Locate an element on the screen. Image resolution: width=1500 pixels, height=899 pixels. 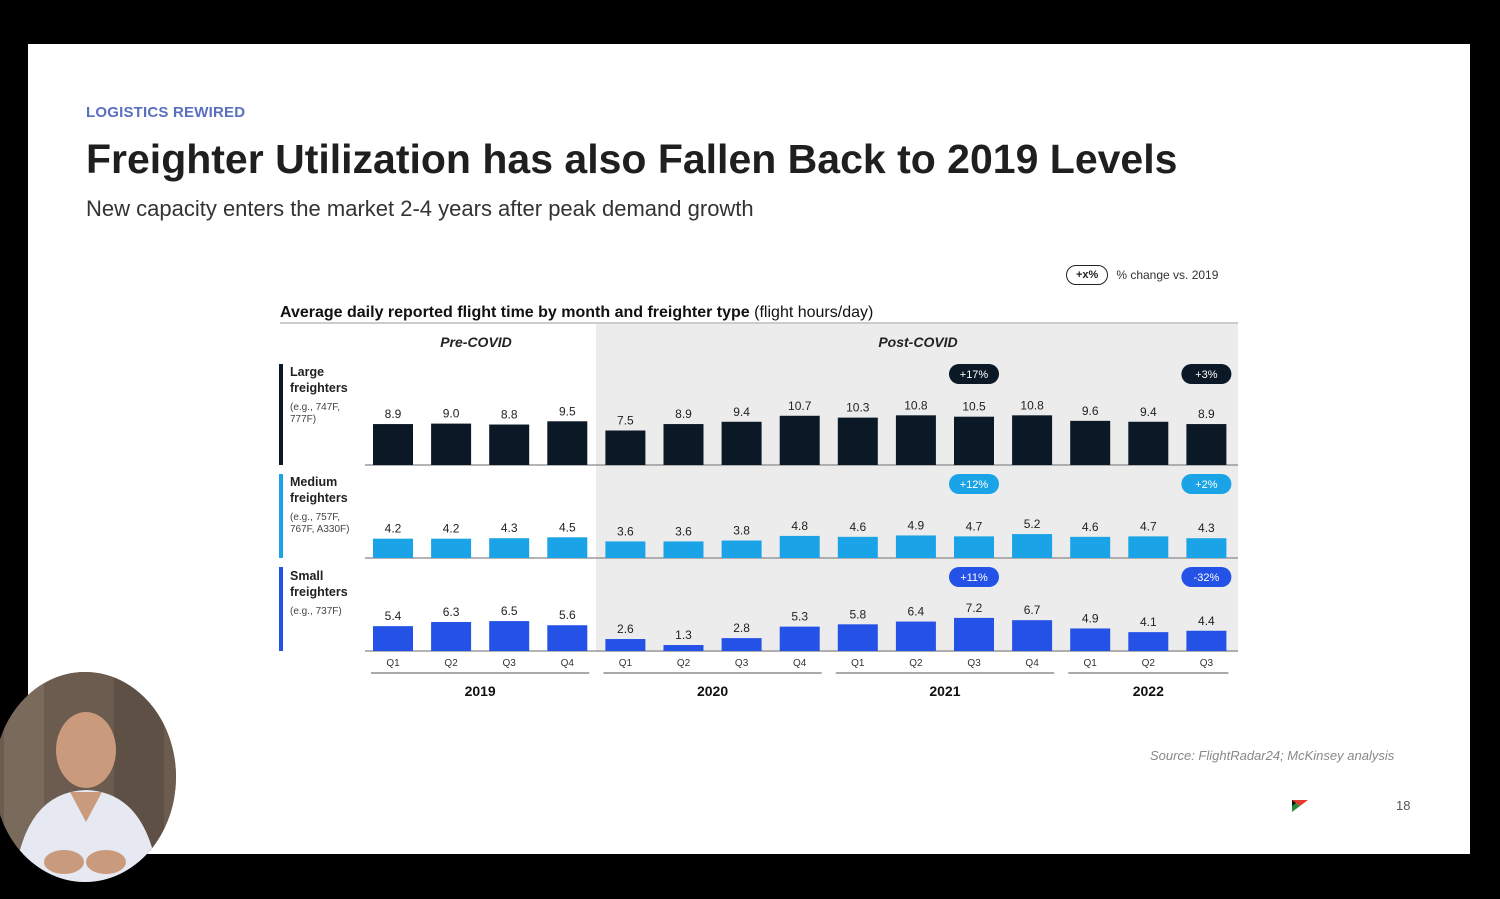
large-freighters-value-label: 9.0 is located at coordinates (451, 414).